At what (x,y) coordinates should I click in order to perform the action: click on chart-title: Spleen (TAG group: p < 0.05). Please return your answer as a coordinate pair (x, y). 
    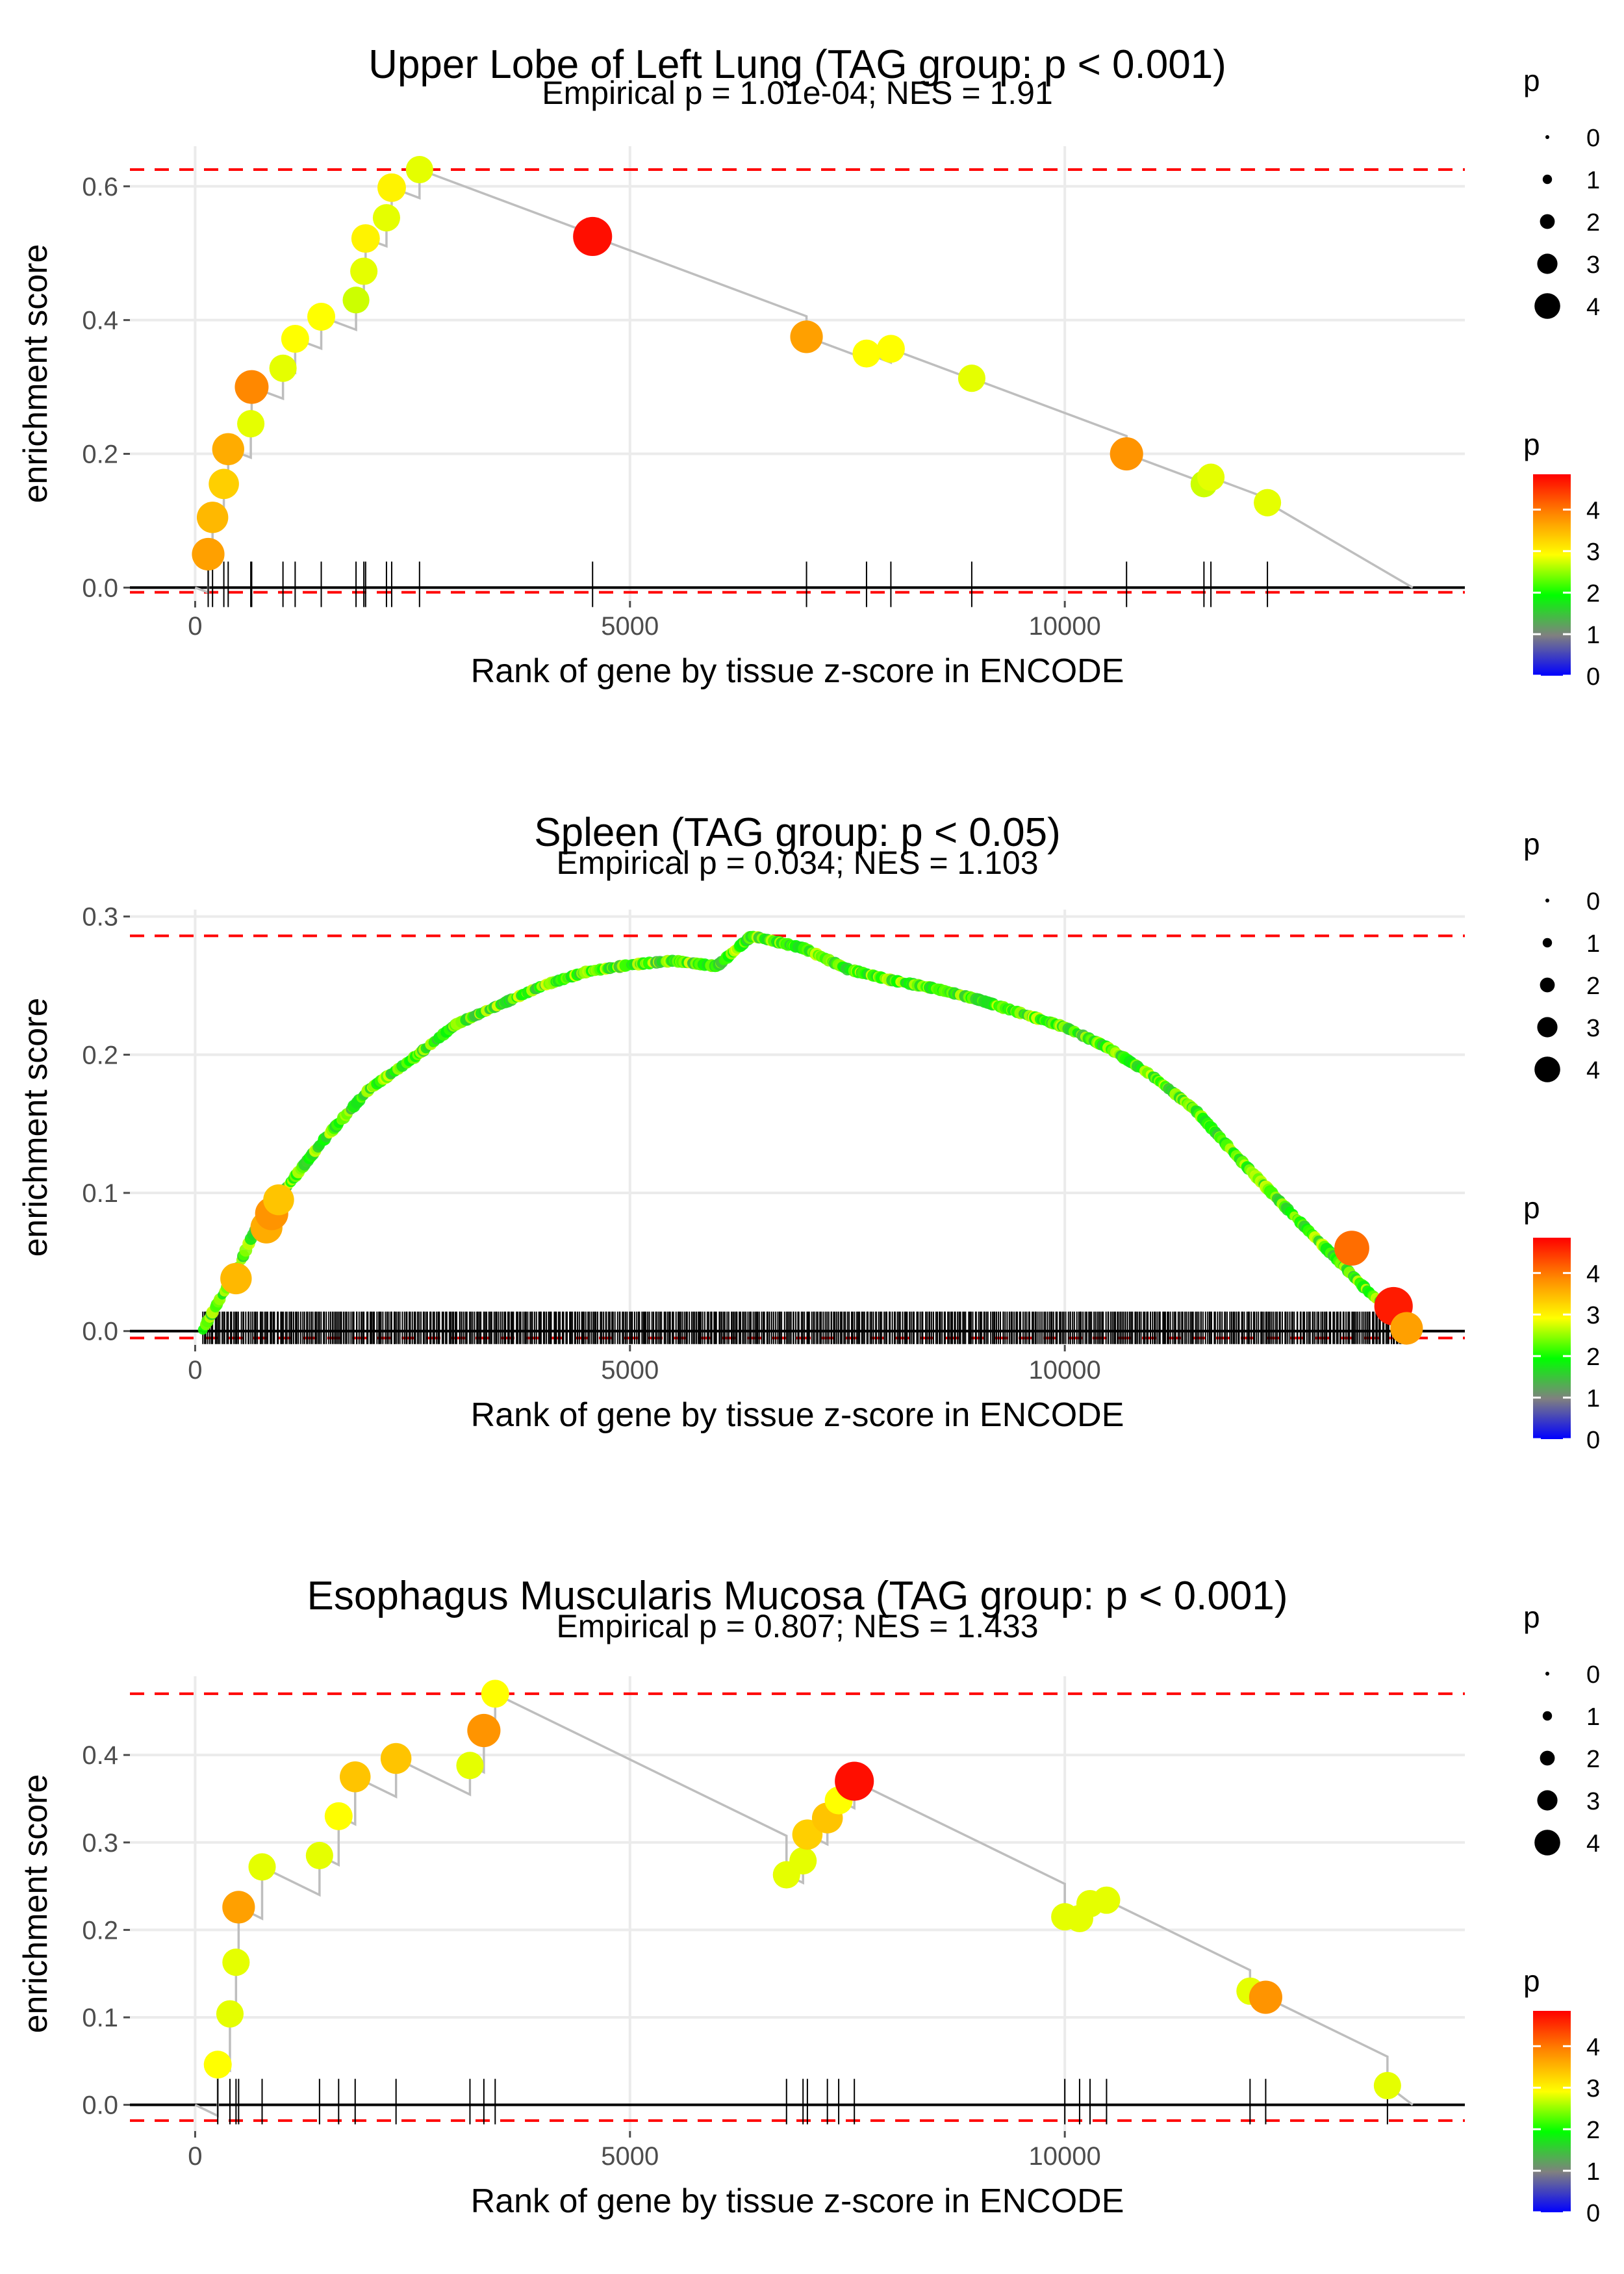
    Looking at the image, I should click on (797, 832).